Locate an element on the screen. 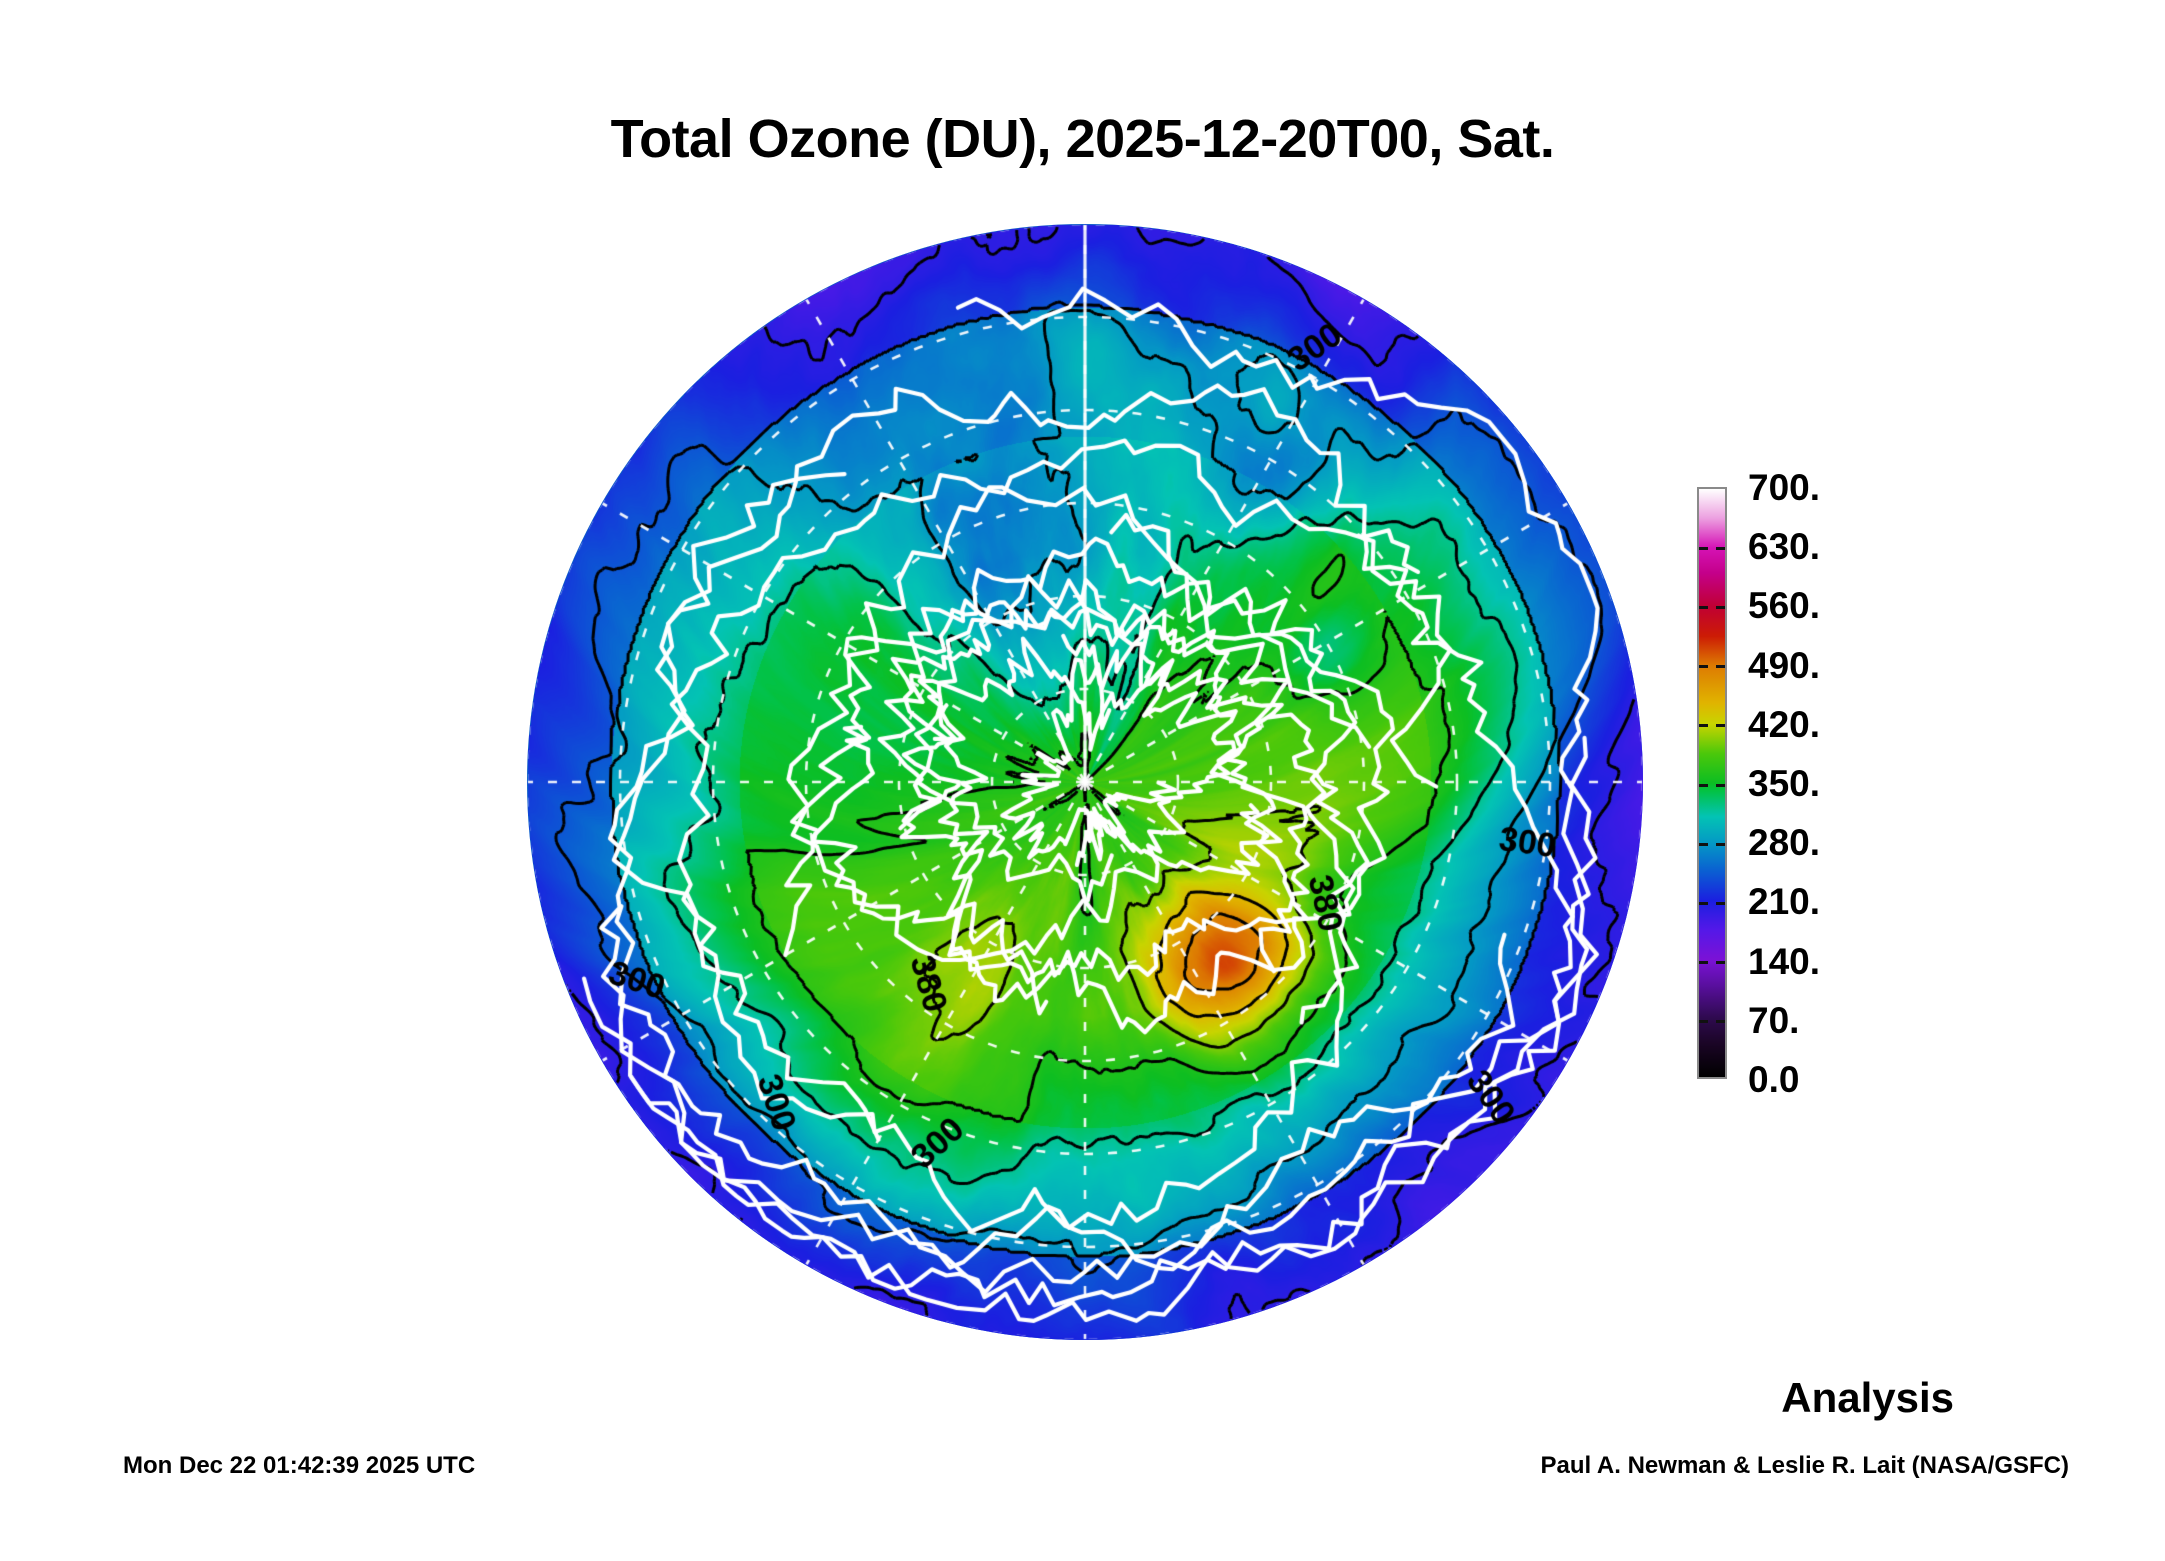 The width and height of the screenshot is (2165, 1561). colorbar-tick-label: 0.0 is located at coordinates (1774, 1079).